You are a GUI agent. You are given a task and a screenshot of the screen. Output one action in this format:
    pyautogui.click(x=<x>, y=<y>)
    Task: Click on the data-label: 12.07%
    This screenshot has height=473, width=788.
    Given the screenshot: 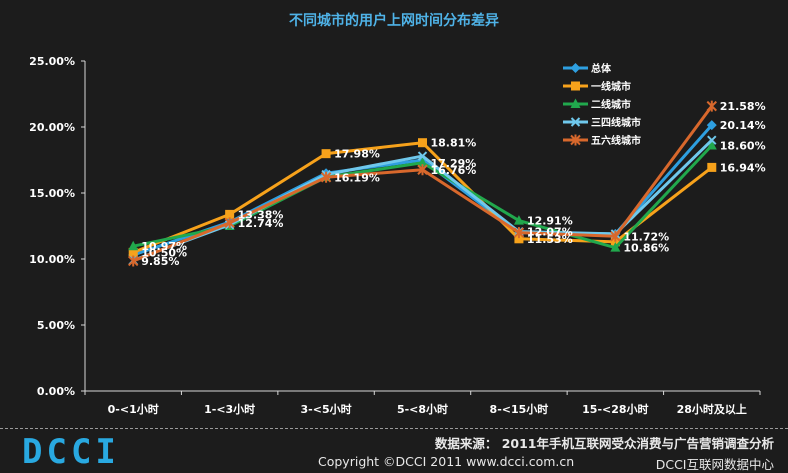 What is the action you would take?
    pyautogui.click(x=550, y=232)
    